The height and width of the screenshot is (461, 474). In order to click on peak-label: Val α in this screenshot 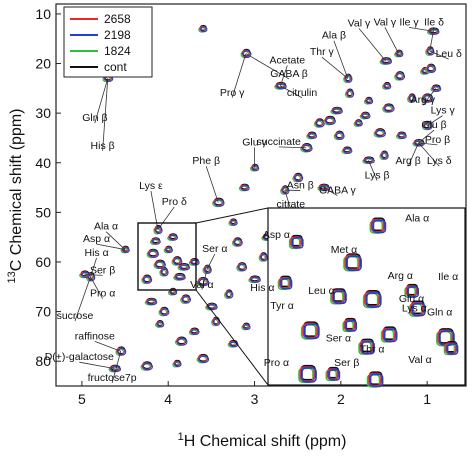, I will do `click(201, 285)`.